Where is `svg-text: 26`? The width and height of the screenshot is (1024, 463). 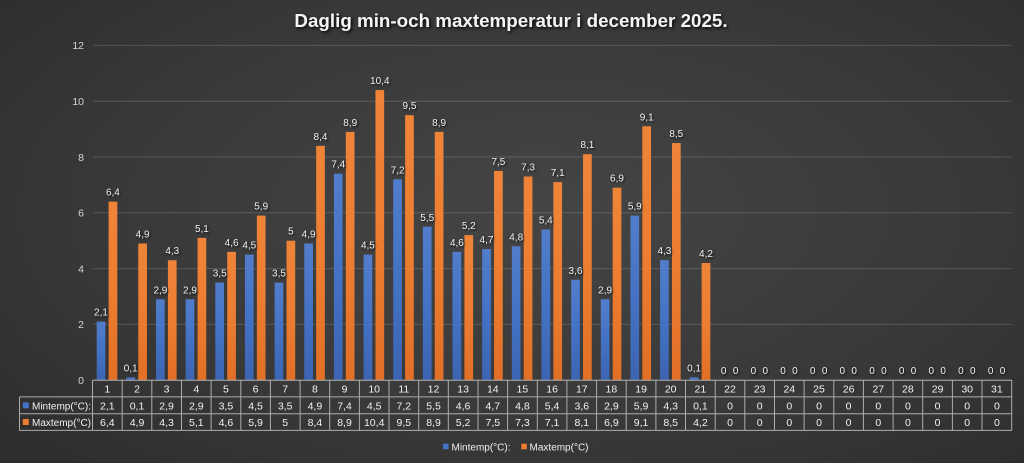 svg-text: 26 is located at coordinates (849, 390).